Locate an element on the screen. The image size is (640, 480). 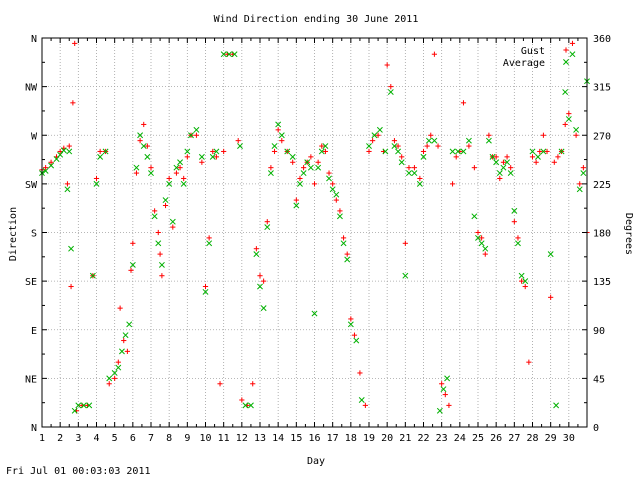
x-tick-label: 2 is located at coordinates (60, 438).